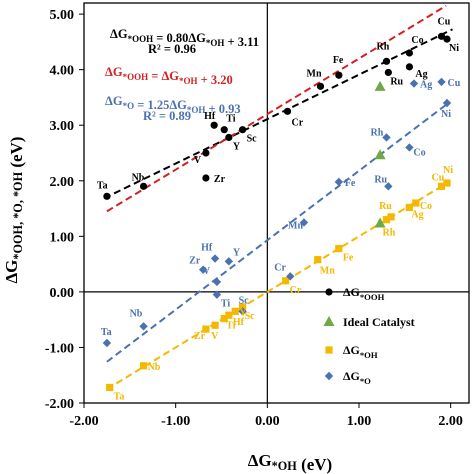 This screenshot has width=474, height=474. I want to click on y-tick-label: 1.00, so click(62, 237).